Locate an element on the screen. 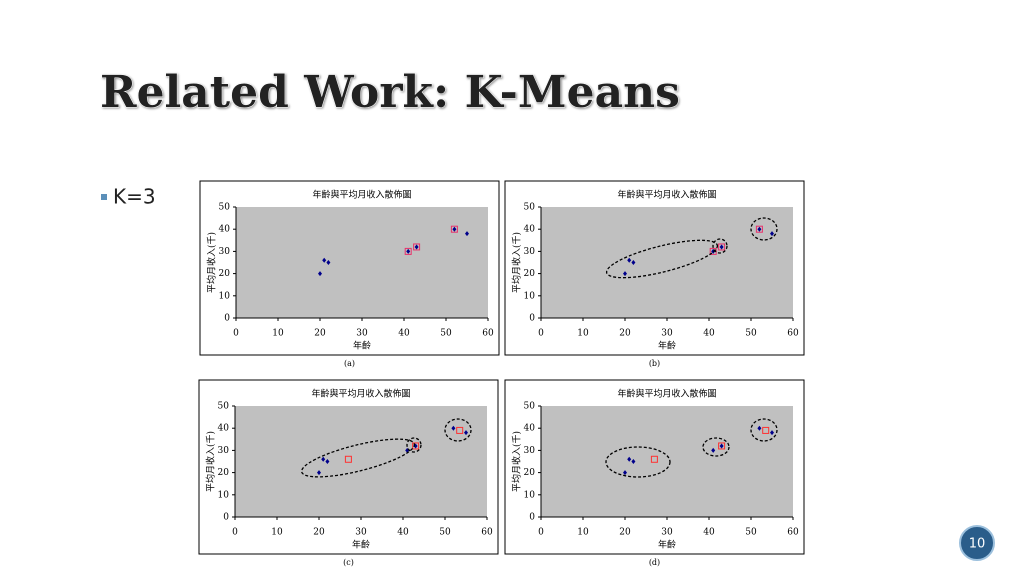 The width and height of the screenshot is (1024, 576). bullet-text: K=3 is located at coordinates (134, 197).